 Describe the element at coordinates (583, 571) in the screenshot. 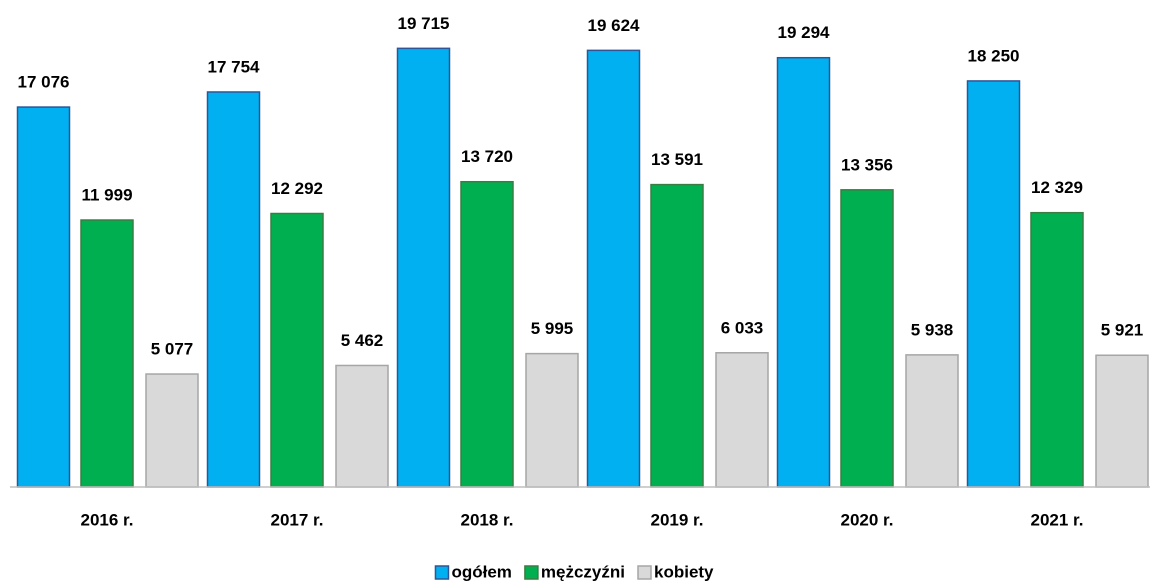

I see `legend-label: mężczyźni` at that location.